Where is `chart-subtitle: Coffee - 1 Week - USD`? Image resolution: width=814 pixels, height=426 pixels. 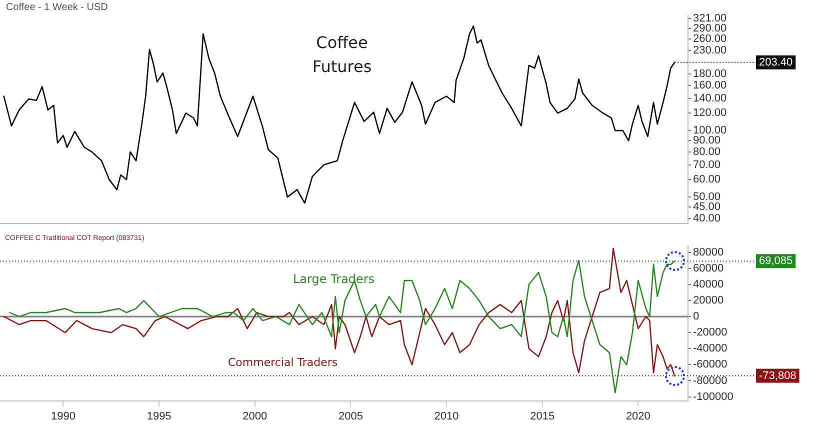 chart-subtitle: Coffee - 1 Week - USD is located at coordinates (57, 7).